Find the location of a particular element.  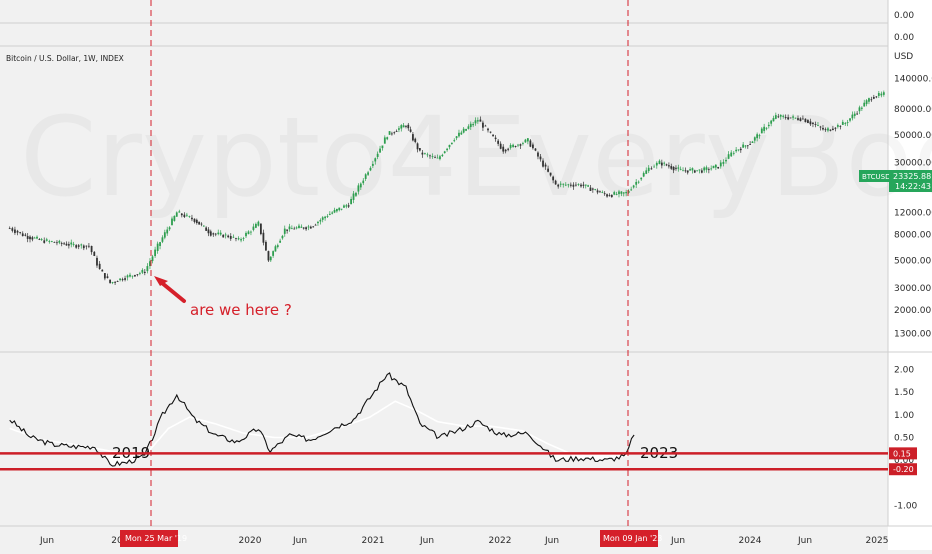

price-tick-label: 8000.00 is located at coordinates (912, 236).